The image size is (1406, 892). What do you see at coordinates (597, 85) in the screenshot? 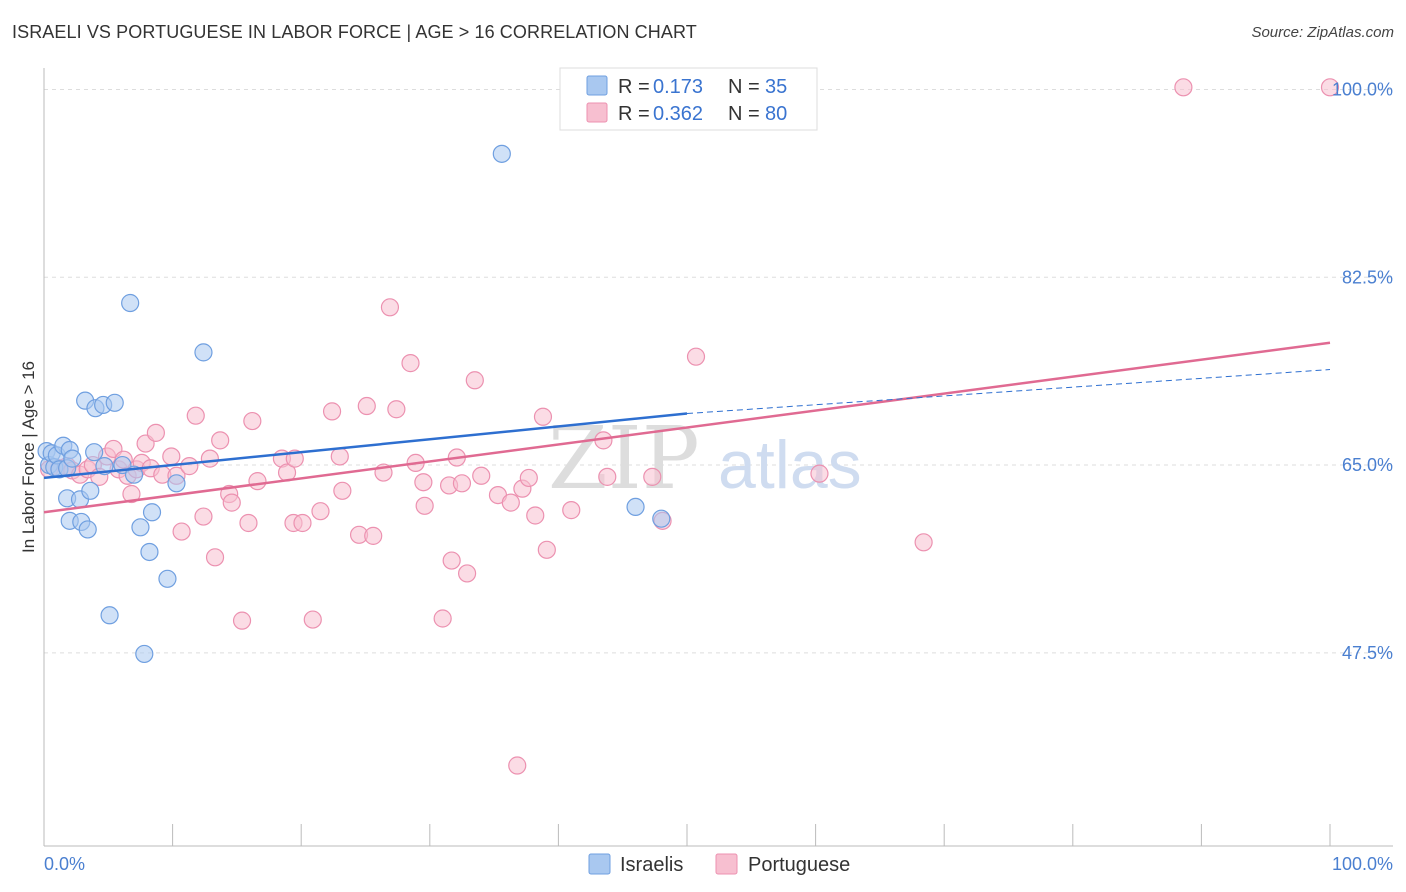
I see `israelis-swatch` at bounding box center [597, 85].